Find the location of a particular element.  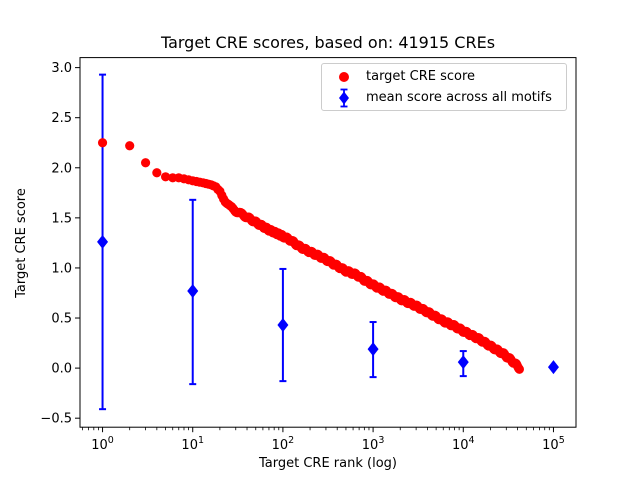

x-tick-label: 10⁵ is located at coordinates (553, 444).